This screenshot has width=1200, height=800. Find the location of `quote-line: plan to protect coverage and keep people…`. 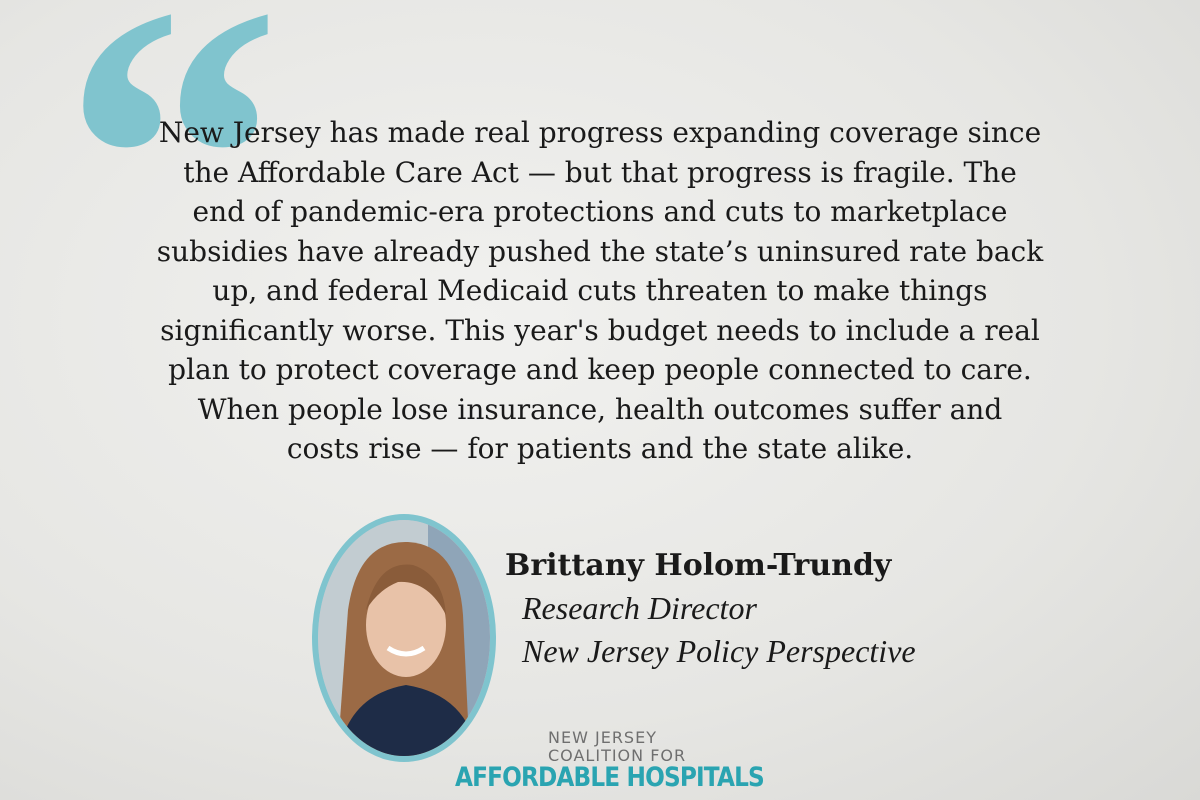

quote-line: plan to protect coverage and keep people… is located at coordinates (600, 369).